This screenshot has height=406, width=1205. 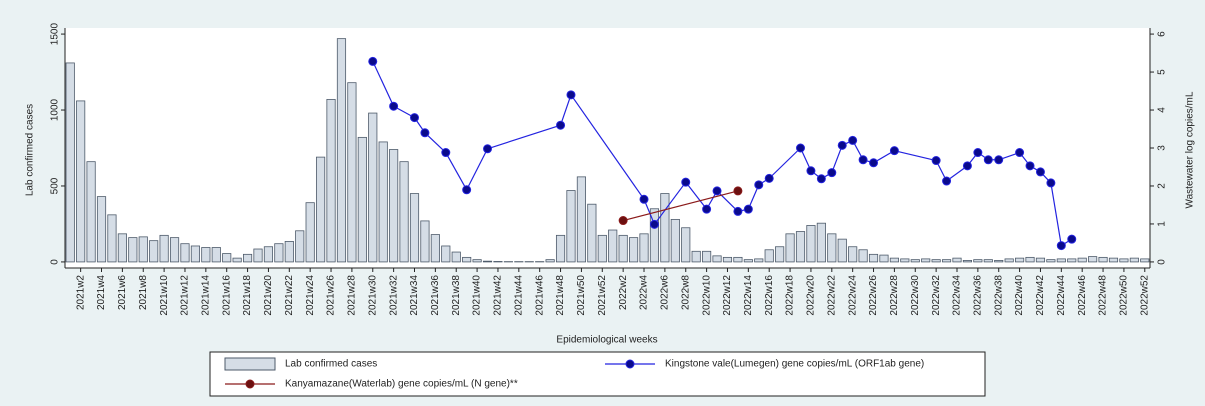 I want to click on x-tick-label: 2022w28, so click(x=894, y=295).